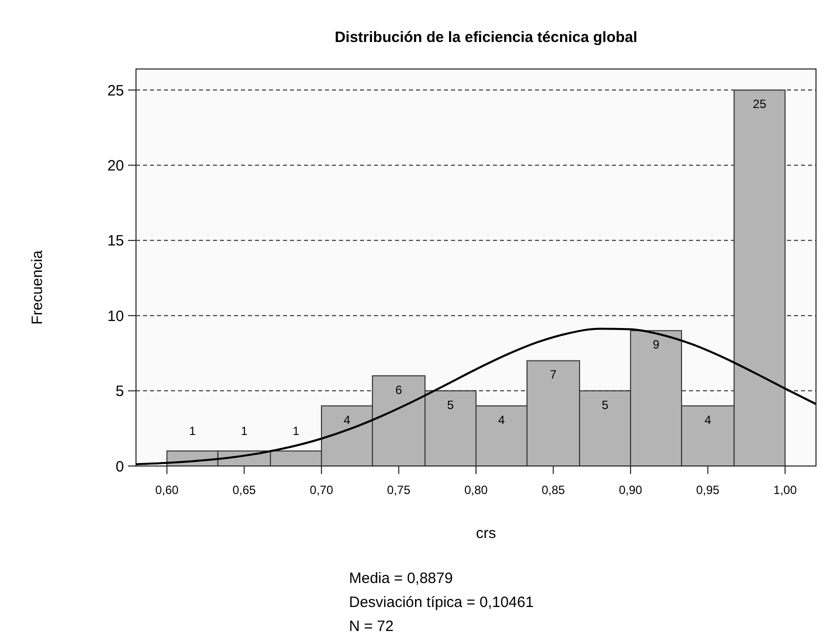 The image size is (826, 642). What do you see at coordinates (630, 490) in the screenshot?
I see `x-tick-label: 0,90` at bounding box center [630, 490].